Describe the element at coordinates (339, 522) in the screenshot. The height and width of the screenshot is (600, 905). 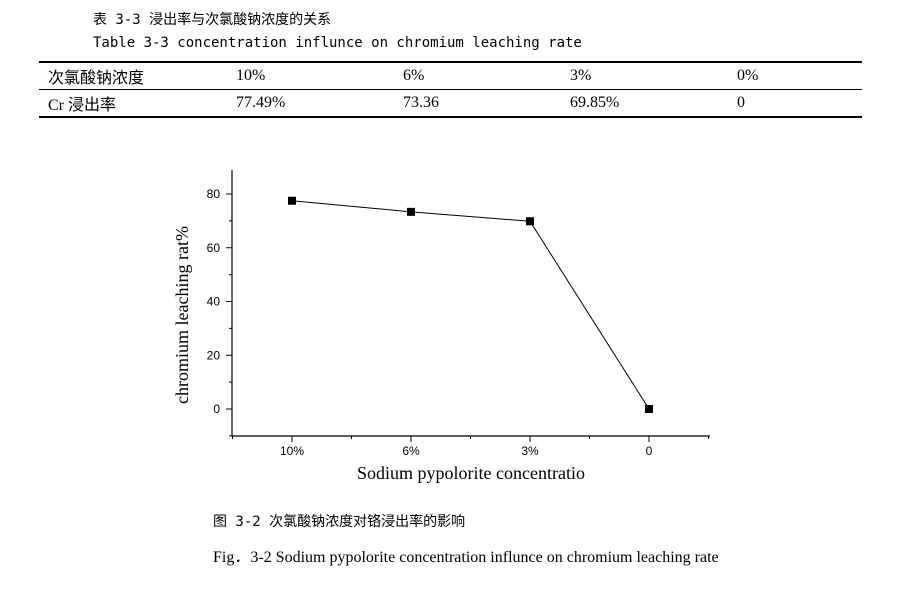
I see `figure-caption-chinese: 图 3-2 次氯酸钠浓度对铬浸出率的影响` at that location.